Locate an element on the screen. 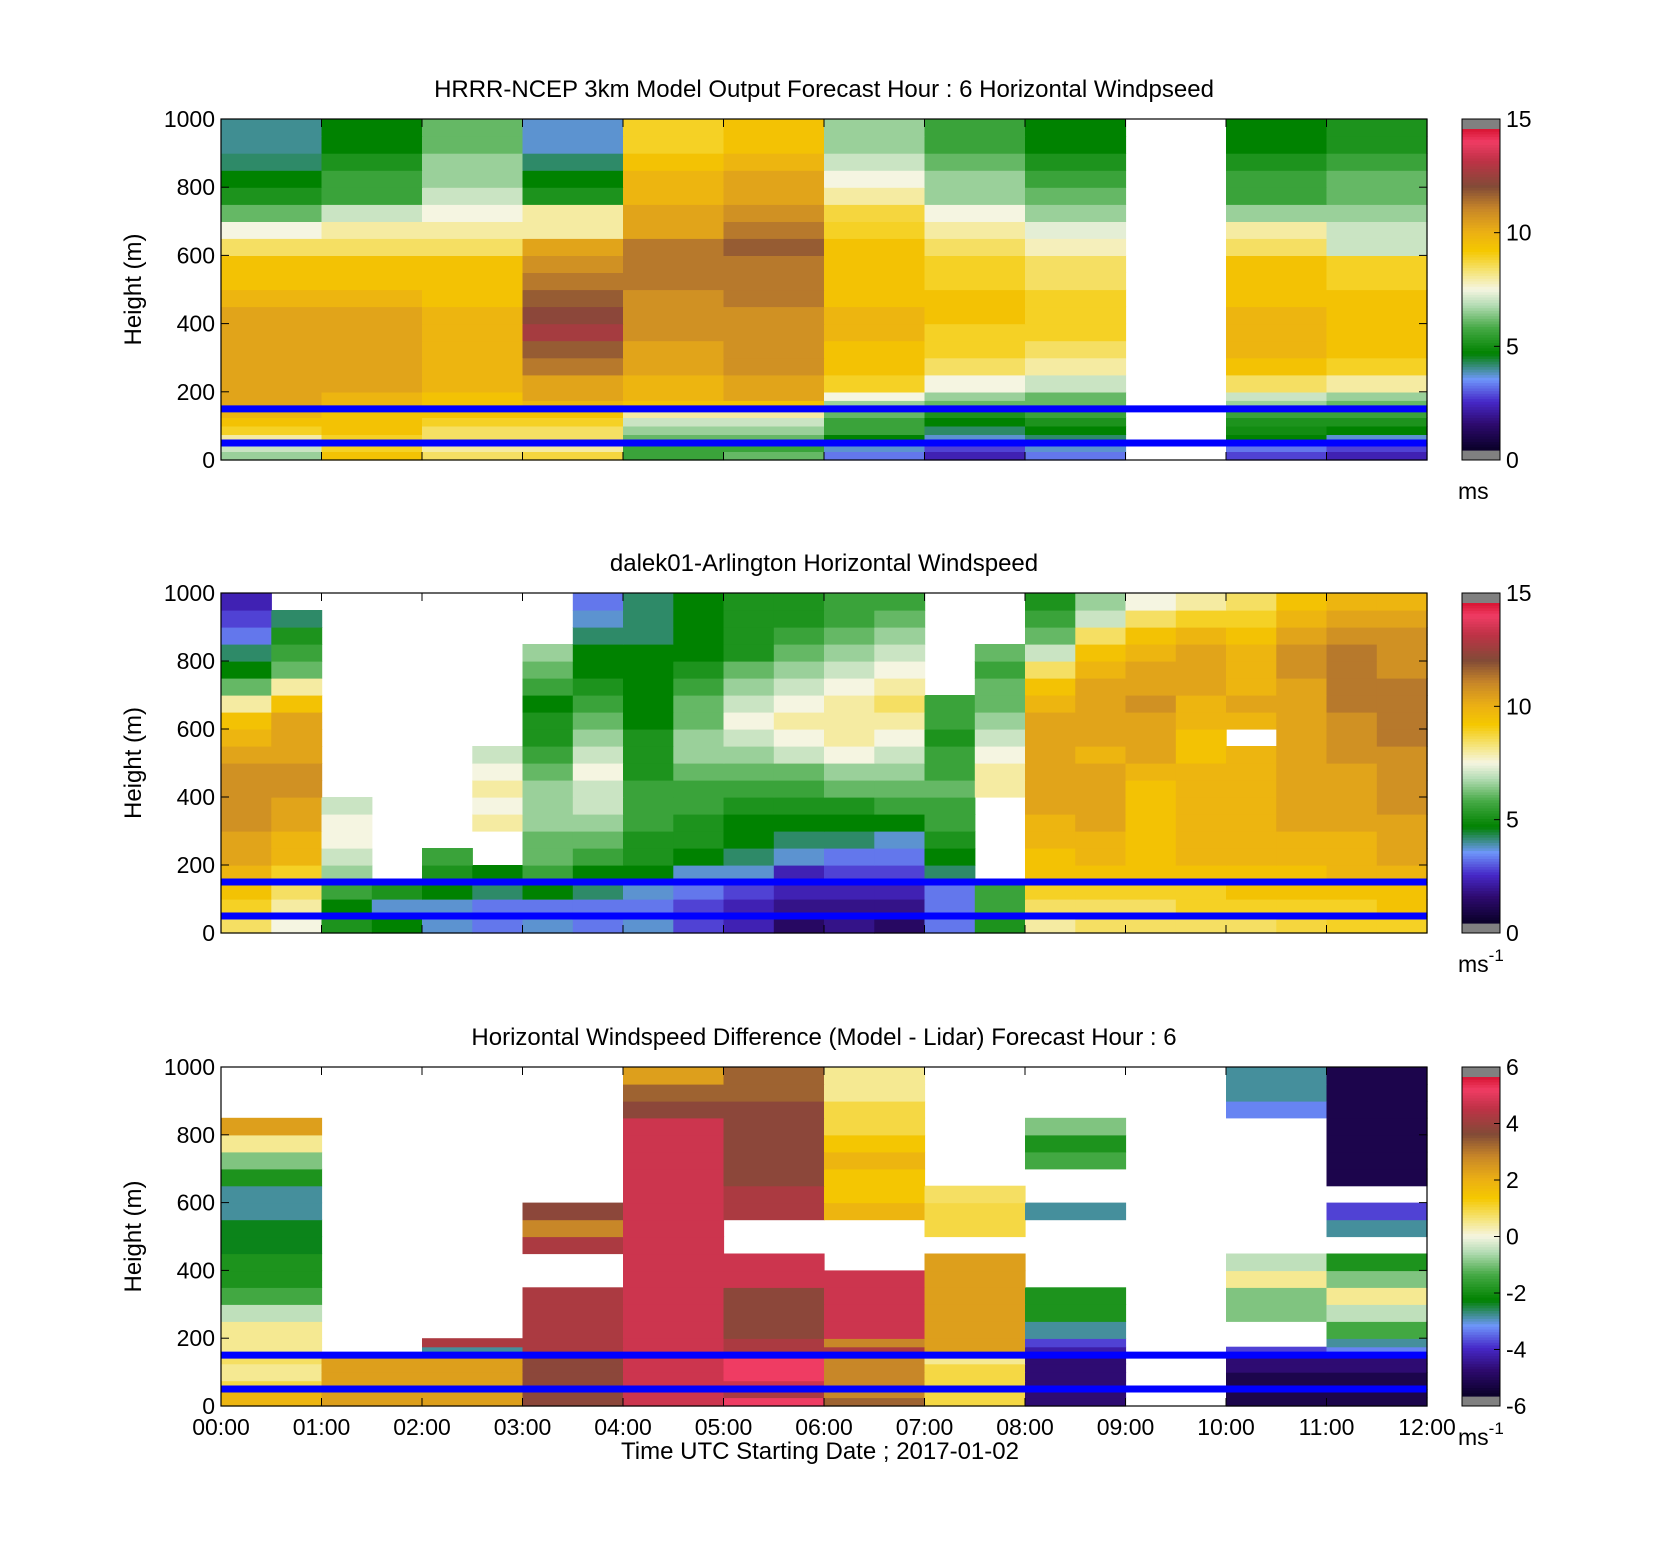  colorbar-unit: ms-1 is located at coordinates (1481, 1434).